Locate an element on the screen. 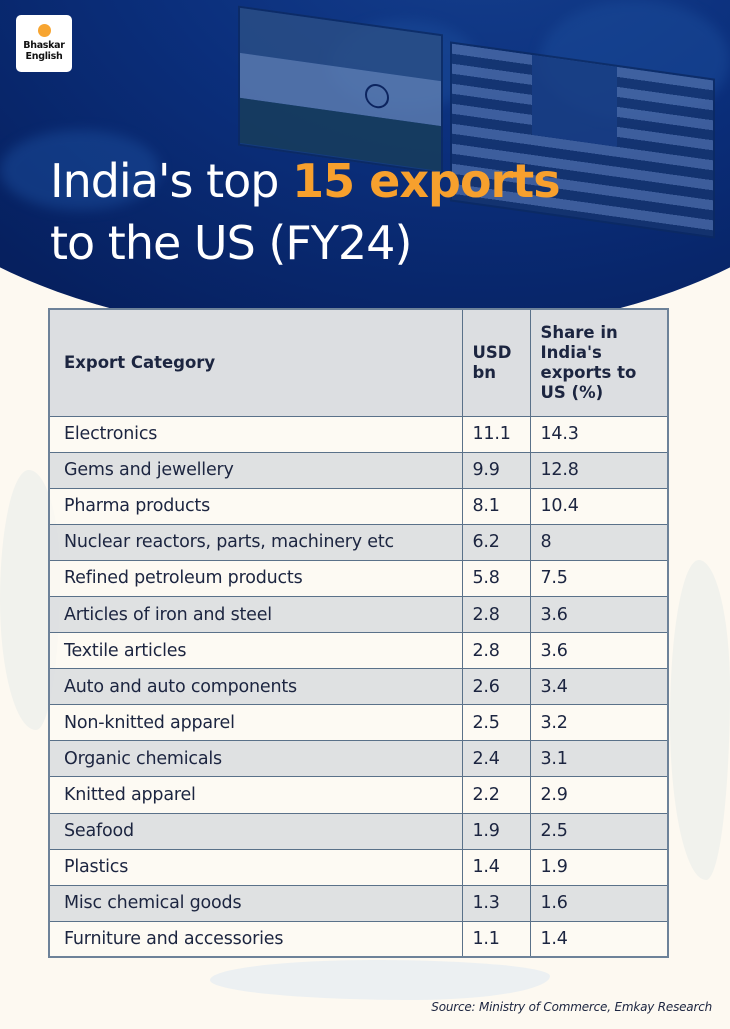 The width and height of the screenshot is (730, 1029). cell-export-category: Auto and auto components is located at coordinates (255, 687).